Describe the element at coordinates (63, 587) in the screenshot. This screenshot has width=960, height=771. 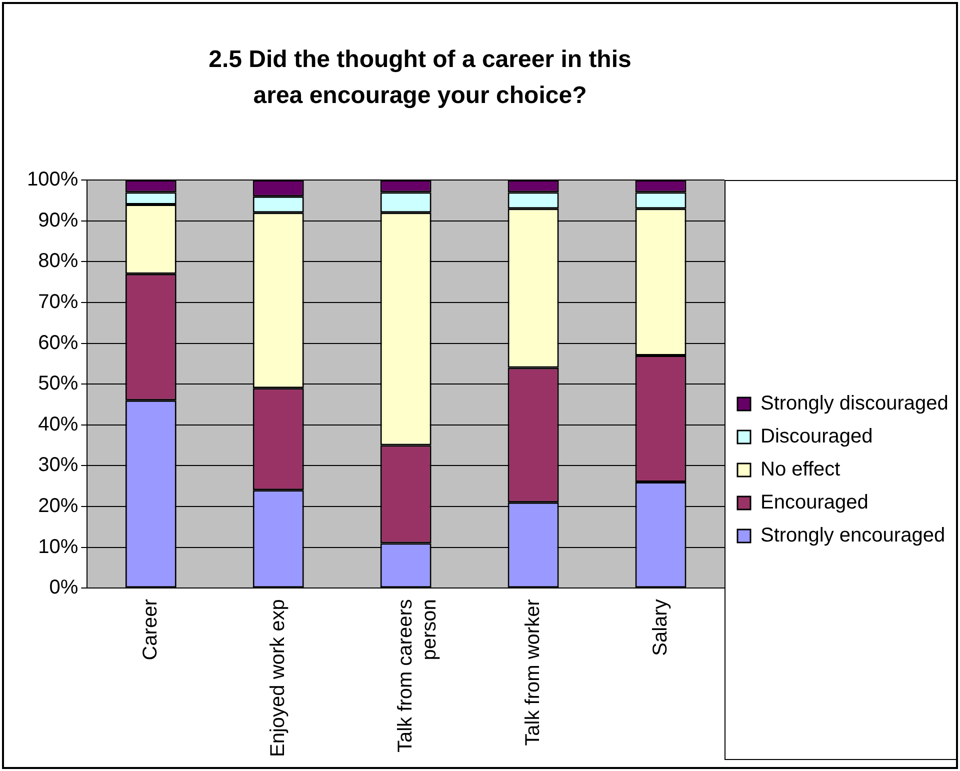
I see `y-tick-label: 0%` at that location.